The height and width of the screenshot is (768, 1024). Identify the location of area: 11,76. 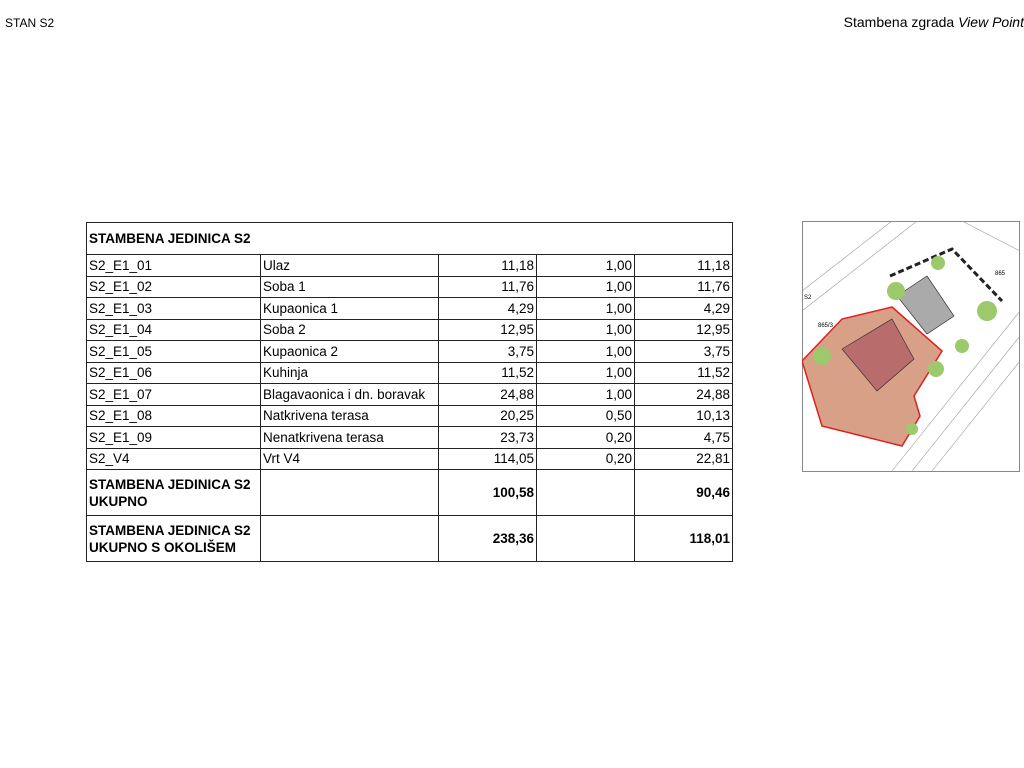
(487, 286).